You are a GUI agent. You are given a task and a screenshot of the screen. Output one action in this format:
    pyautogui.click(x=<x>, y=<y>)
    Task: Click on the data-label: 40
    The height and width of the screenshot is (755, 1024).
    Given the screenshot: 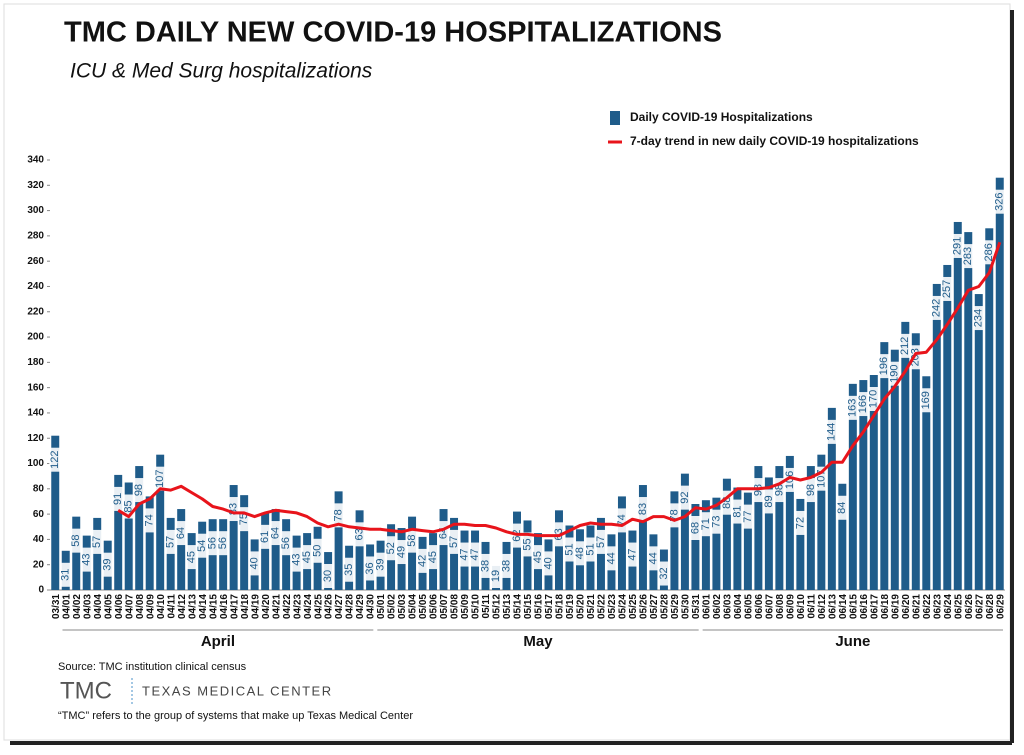 What is the action you would take?
    pyautogui.click(x=255, y=563)
    